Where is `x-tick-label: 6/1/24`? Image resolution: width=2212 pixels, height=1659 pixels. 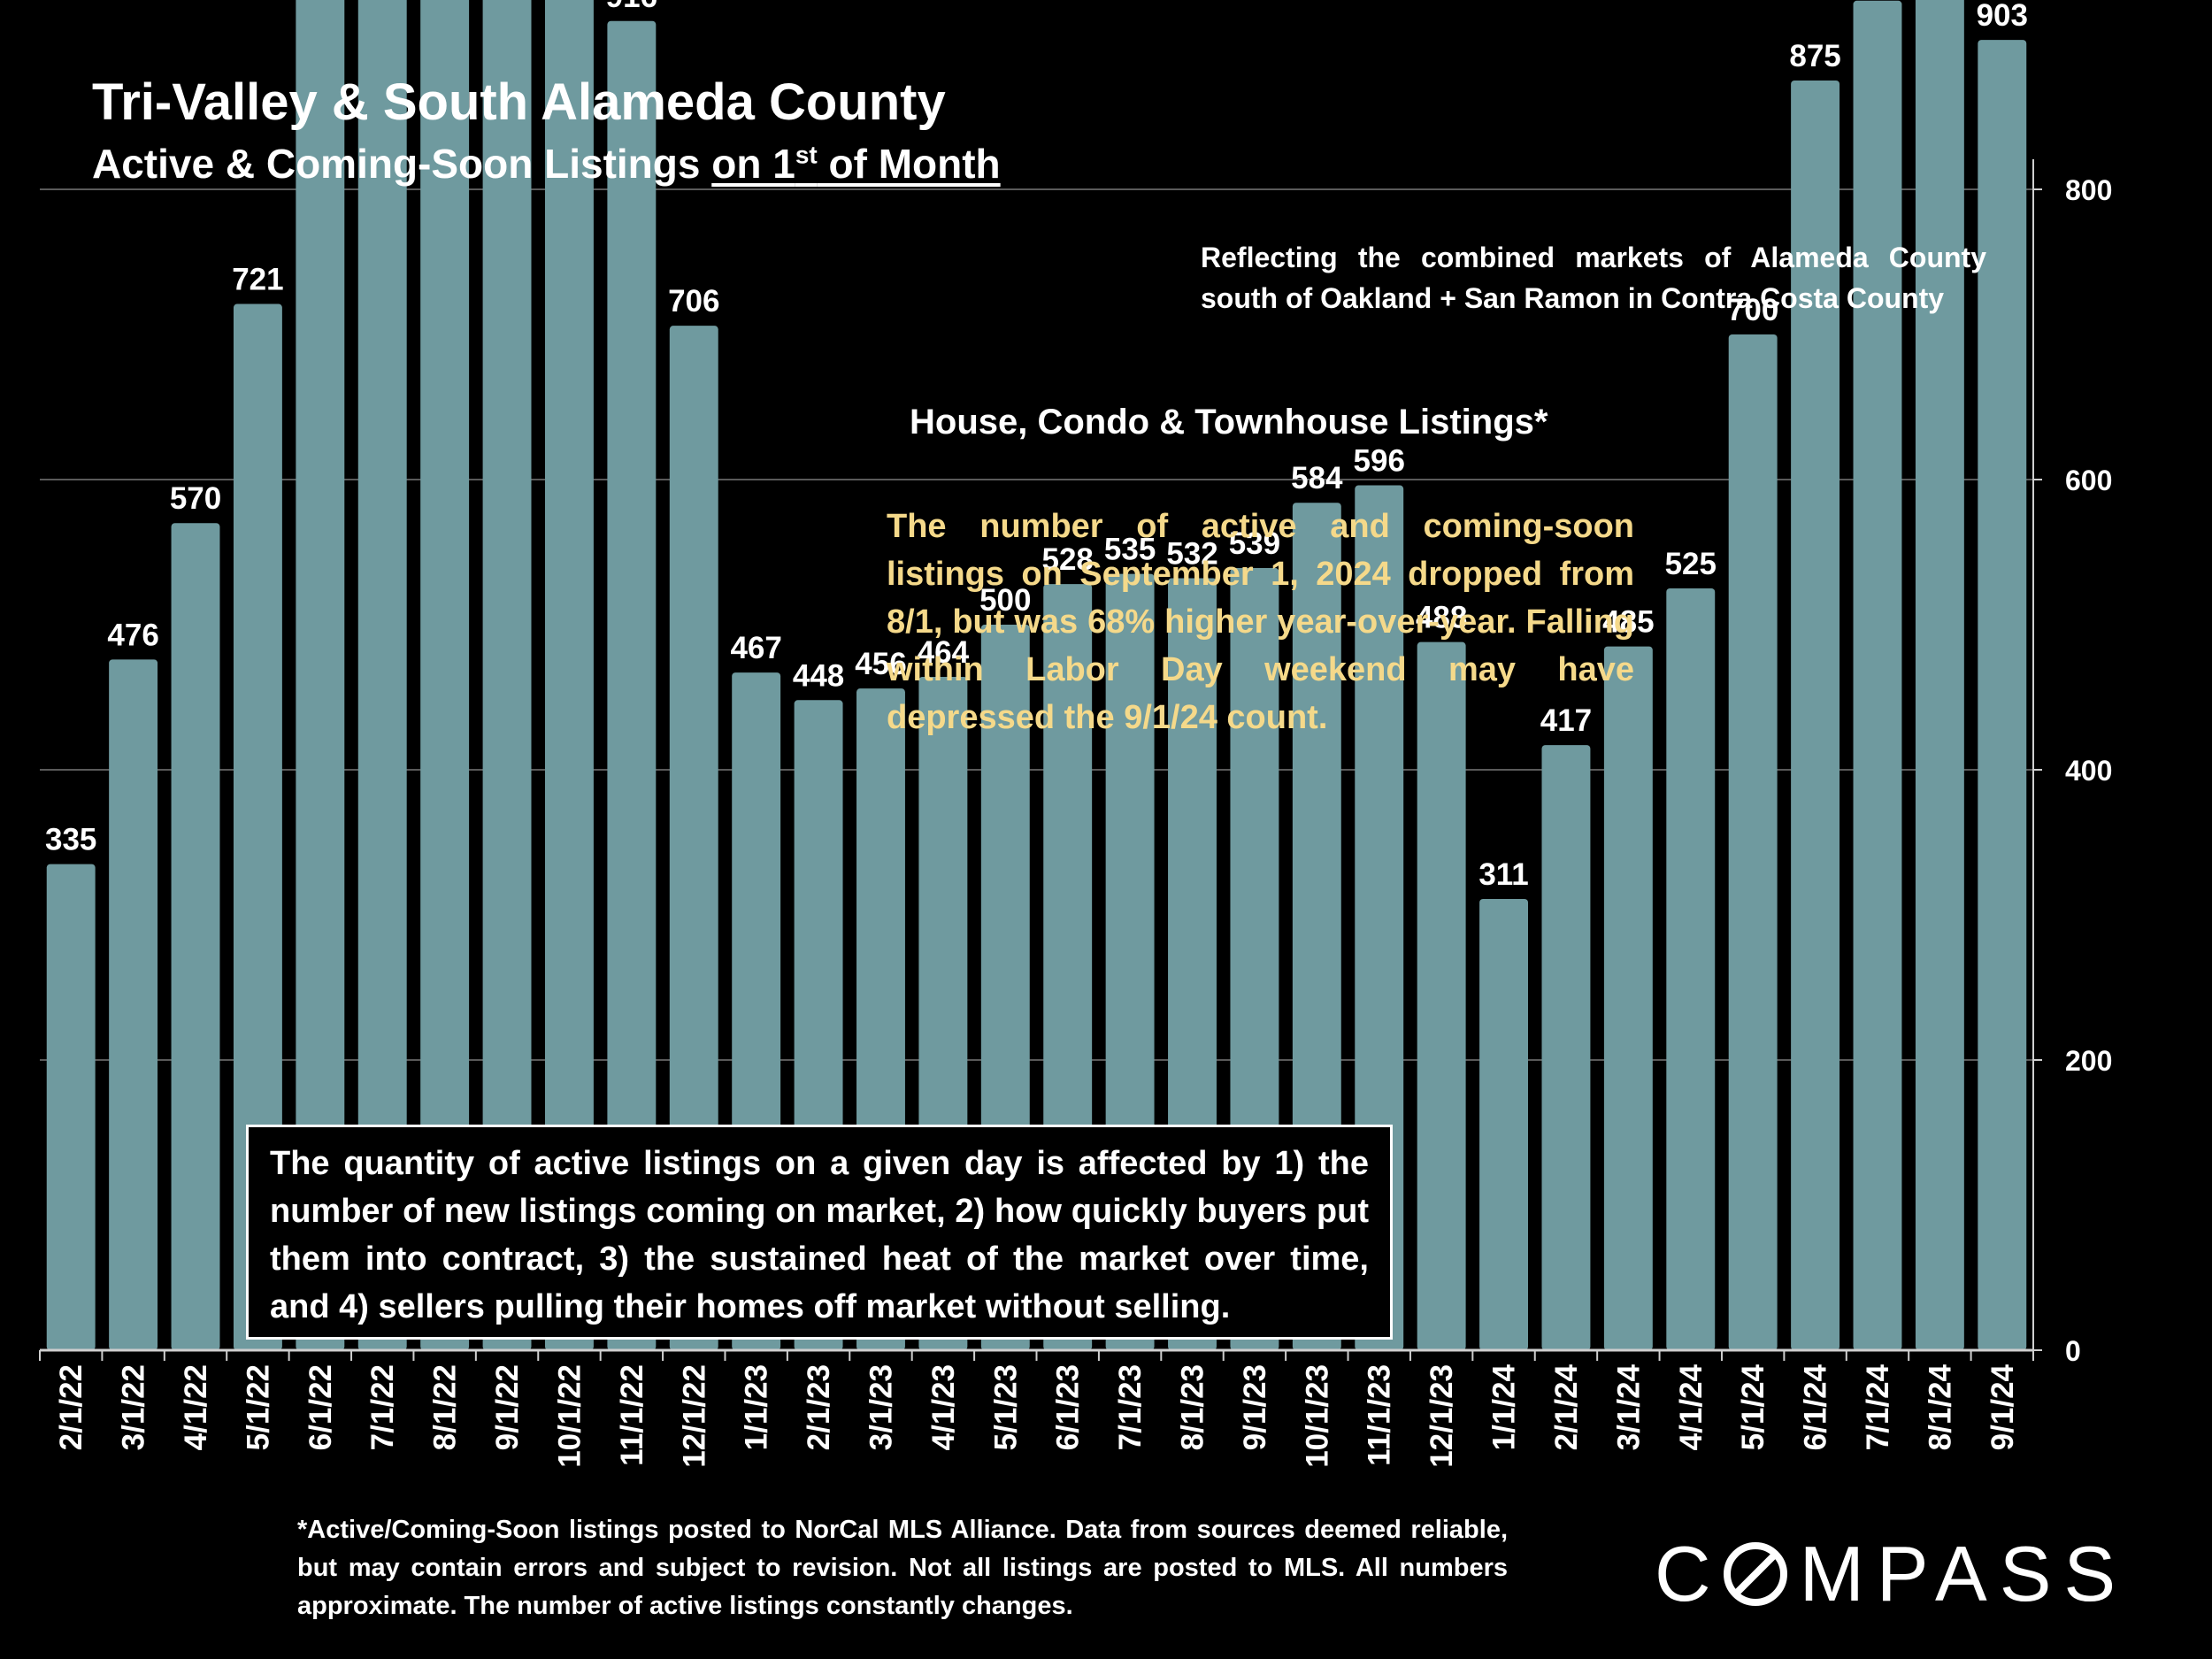 x-tick-label: 6/1/24 is located at coordinates (1816, 1407).